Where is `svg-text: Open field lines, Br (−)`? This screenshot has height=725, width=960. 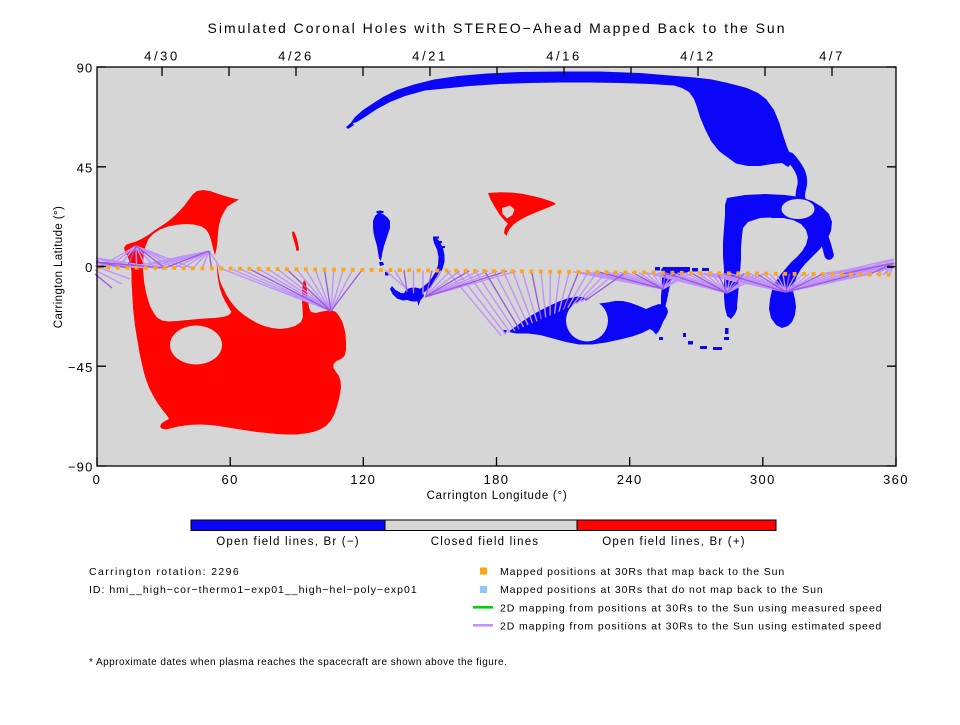
svg-text: Open field lines, Br (−) is located at coordinates (288, 542).